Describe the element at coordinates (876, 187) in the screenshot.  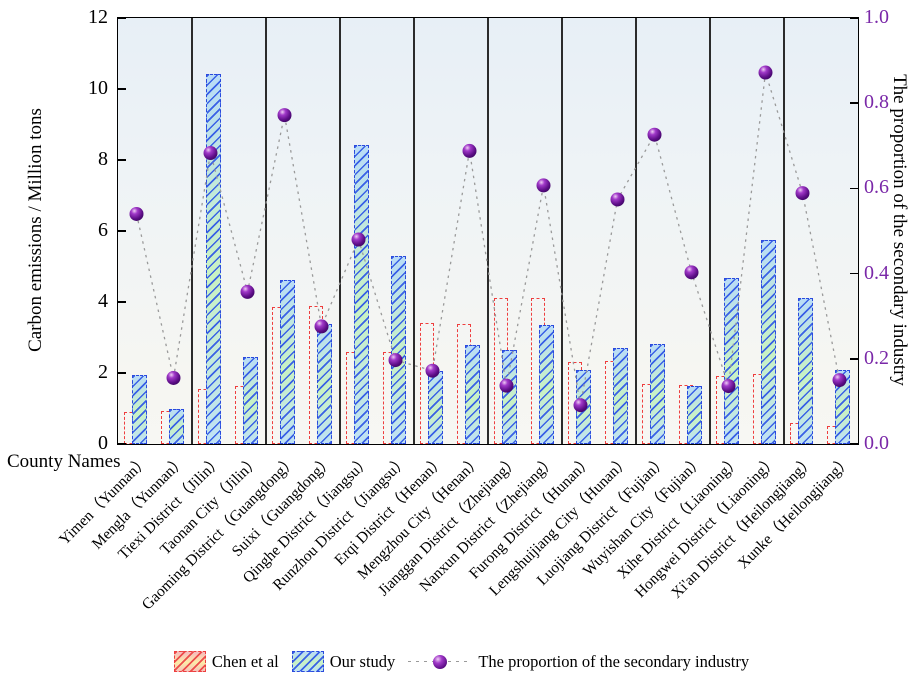
I see `right-axis-tick-label: 0.6` at that location.